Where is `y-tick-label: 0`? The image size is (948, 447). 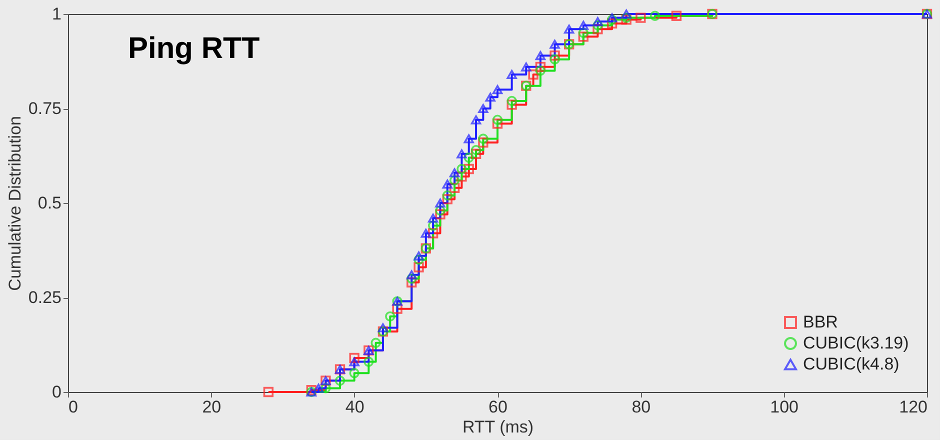
y-tick-label: 0 is located at coordinates (57, 392).